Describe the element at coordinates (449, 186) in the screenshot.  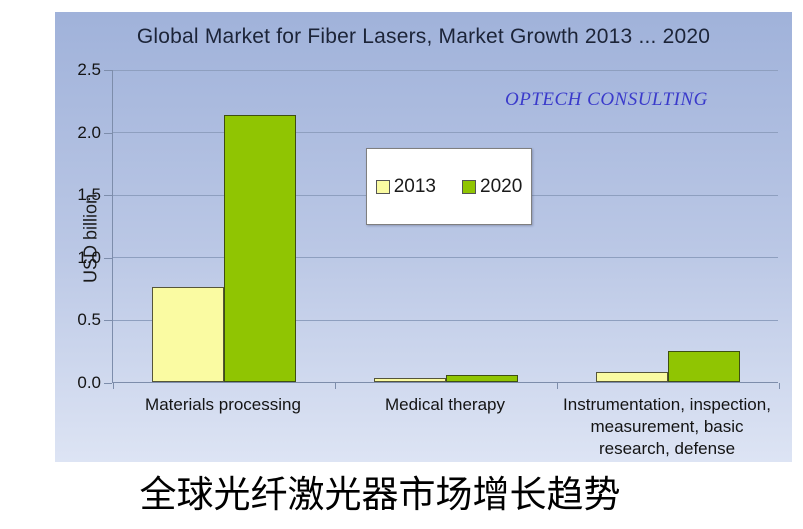
I see `legend: 2013 2020` at that location.